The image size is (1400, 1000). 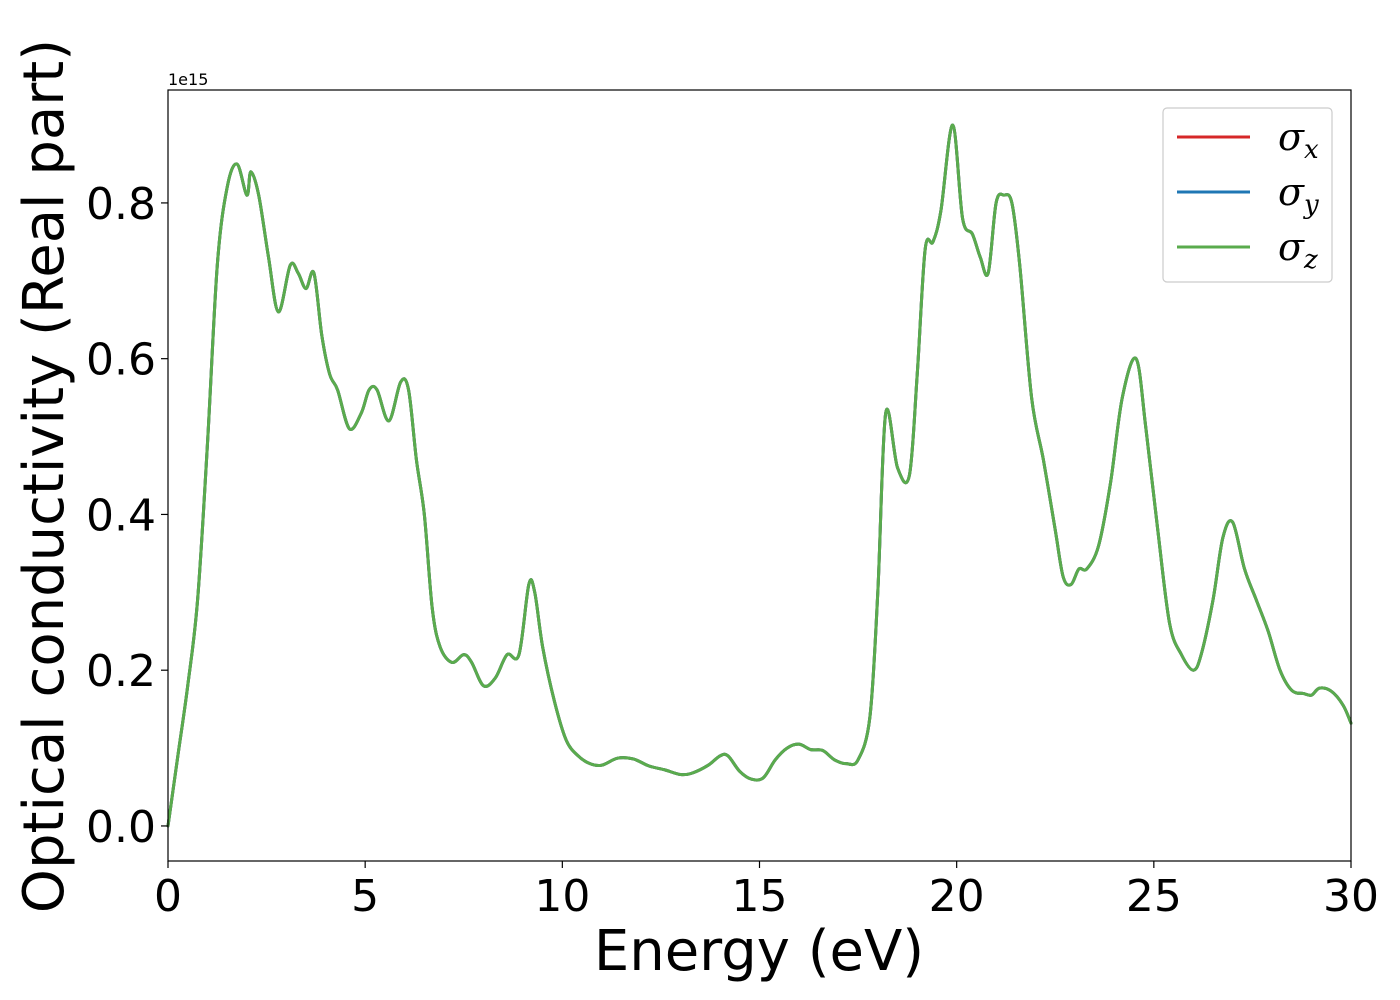 I want to click on x-axis: 0 5 10 15 20 25 30, so click(x=766, y=891).